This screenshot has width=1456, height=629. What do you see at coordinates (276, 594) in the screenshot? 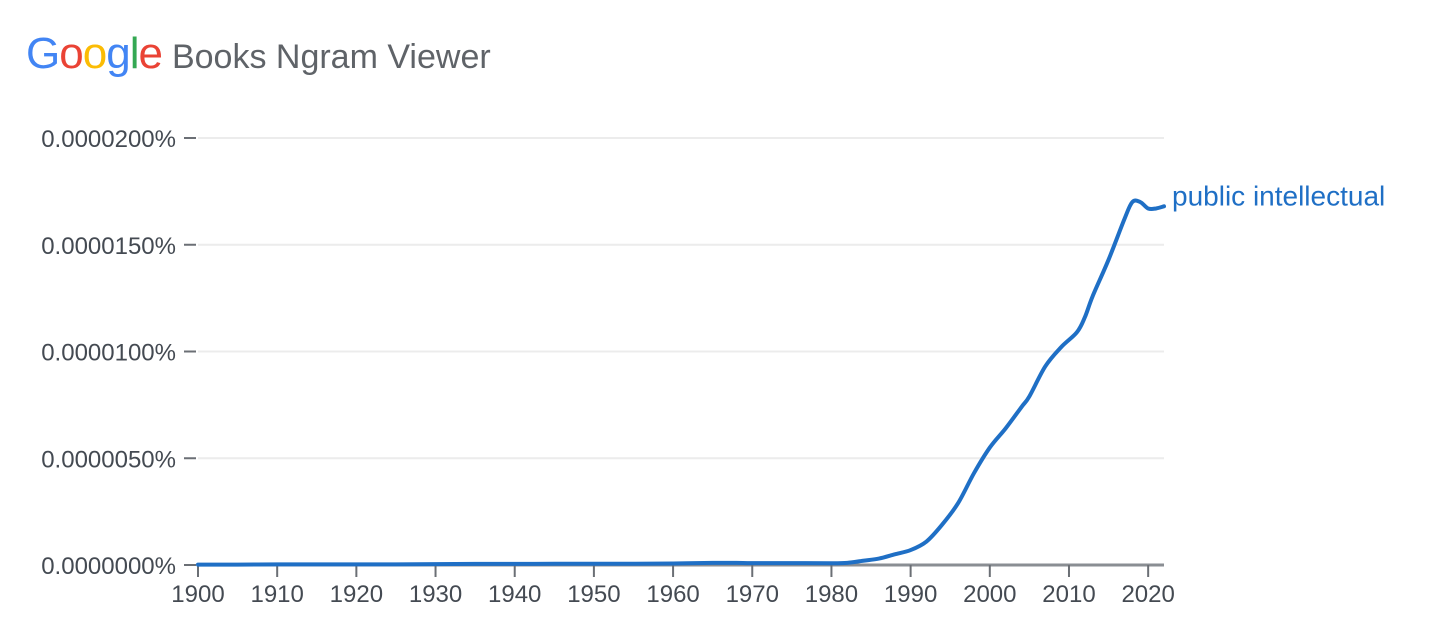
I see `x-tick-label: 1910` at bounding box center [276, 594].